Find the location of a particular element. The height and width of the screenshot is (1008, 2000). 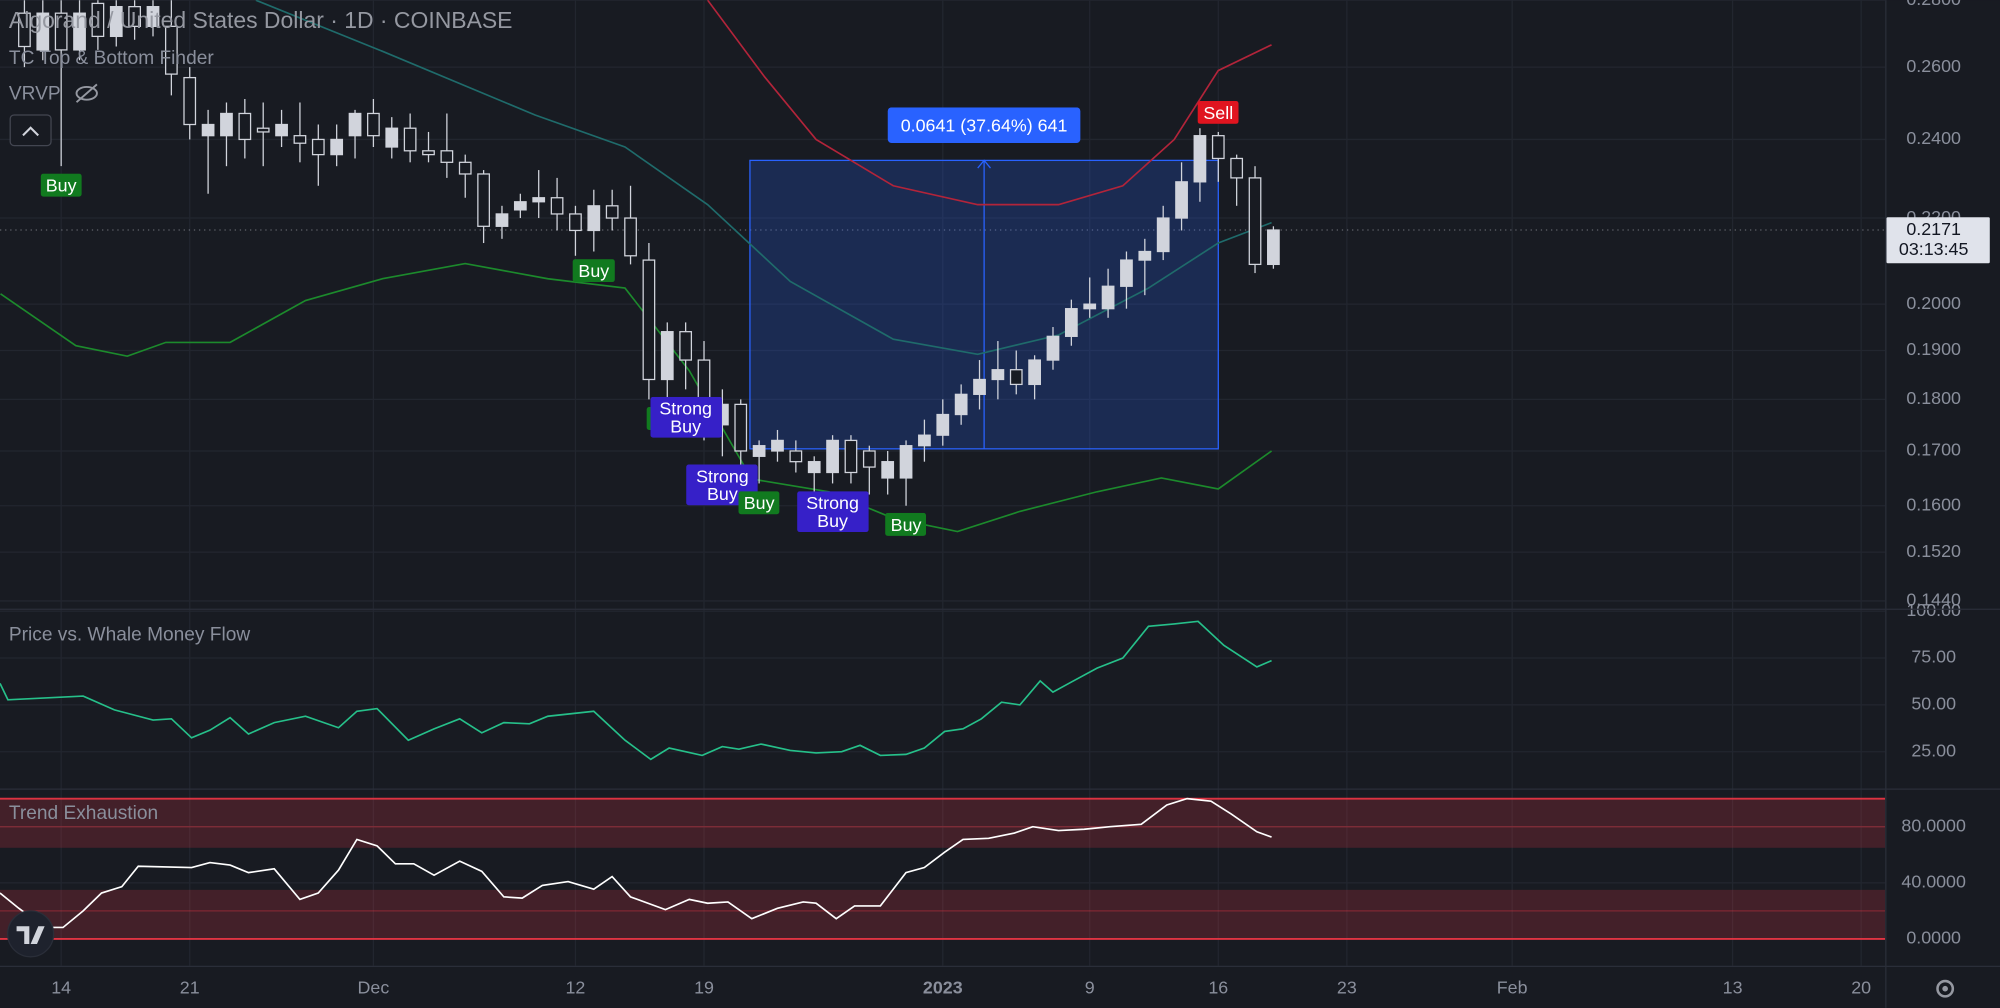

signal-wrap: Sell is located at coordinates (1218, 99).